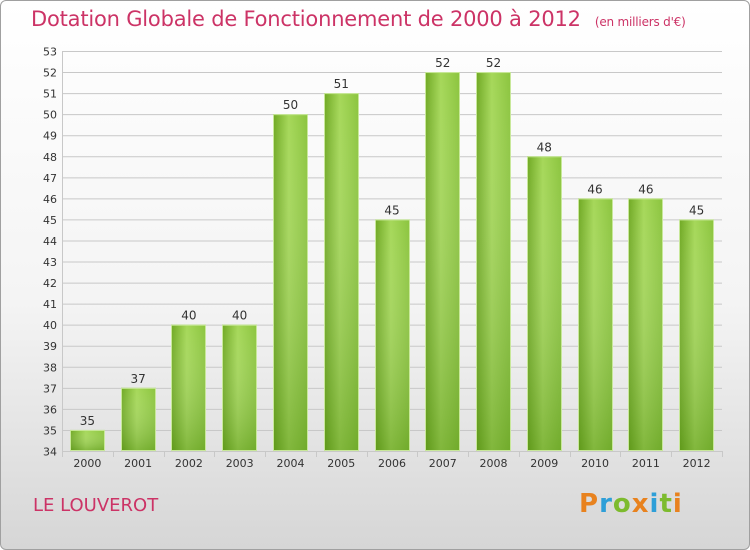 This screenshot has width=750, height=550. Describe the element at coordinates (50, 346) in the screenshot. I see `y-tick-label: 39` at that location.